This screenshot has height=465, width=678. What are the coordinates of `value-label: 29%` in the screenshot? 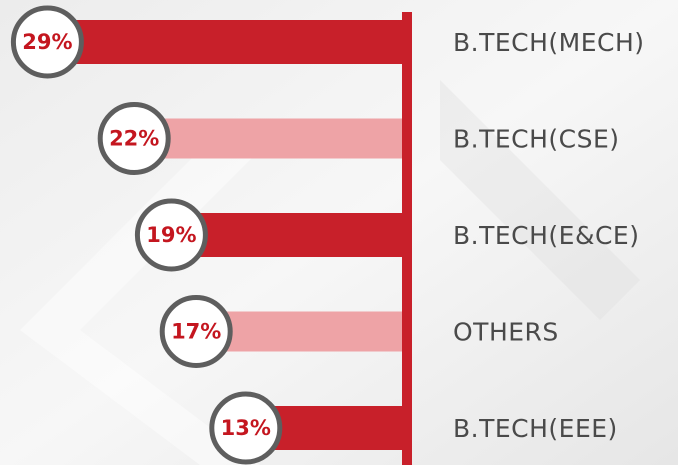 It's located at (47, 42).